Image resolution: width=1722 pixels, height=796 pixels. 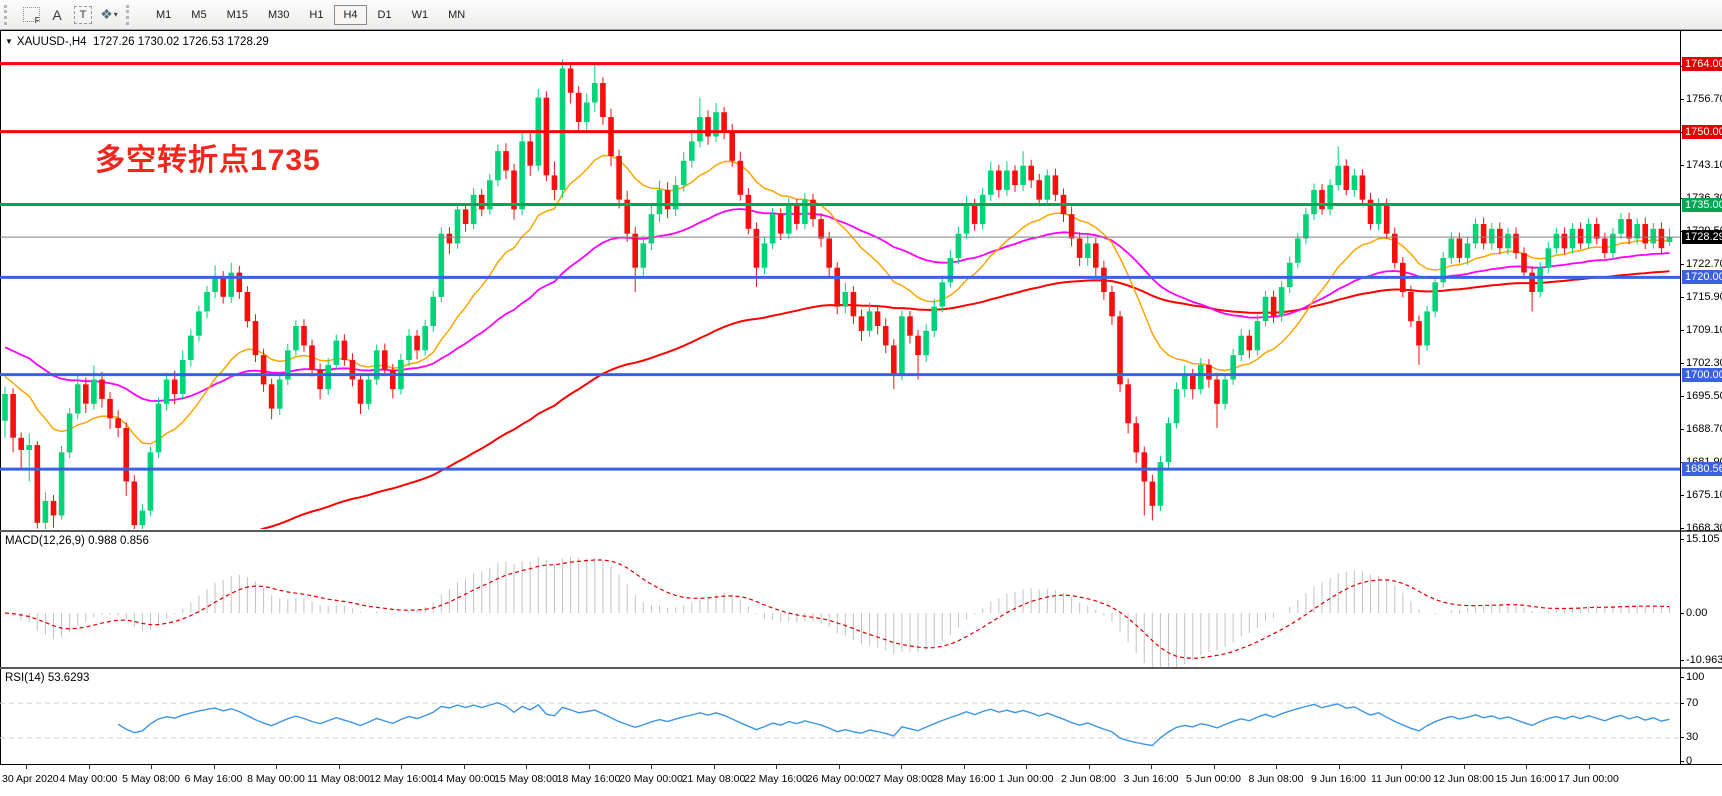 I want to click on symbol-dropdown-icon: ▼, so click(x=9, y=41).